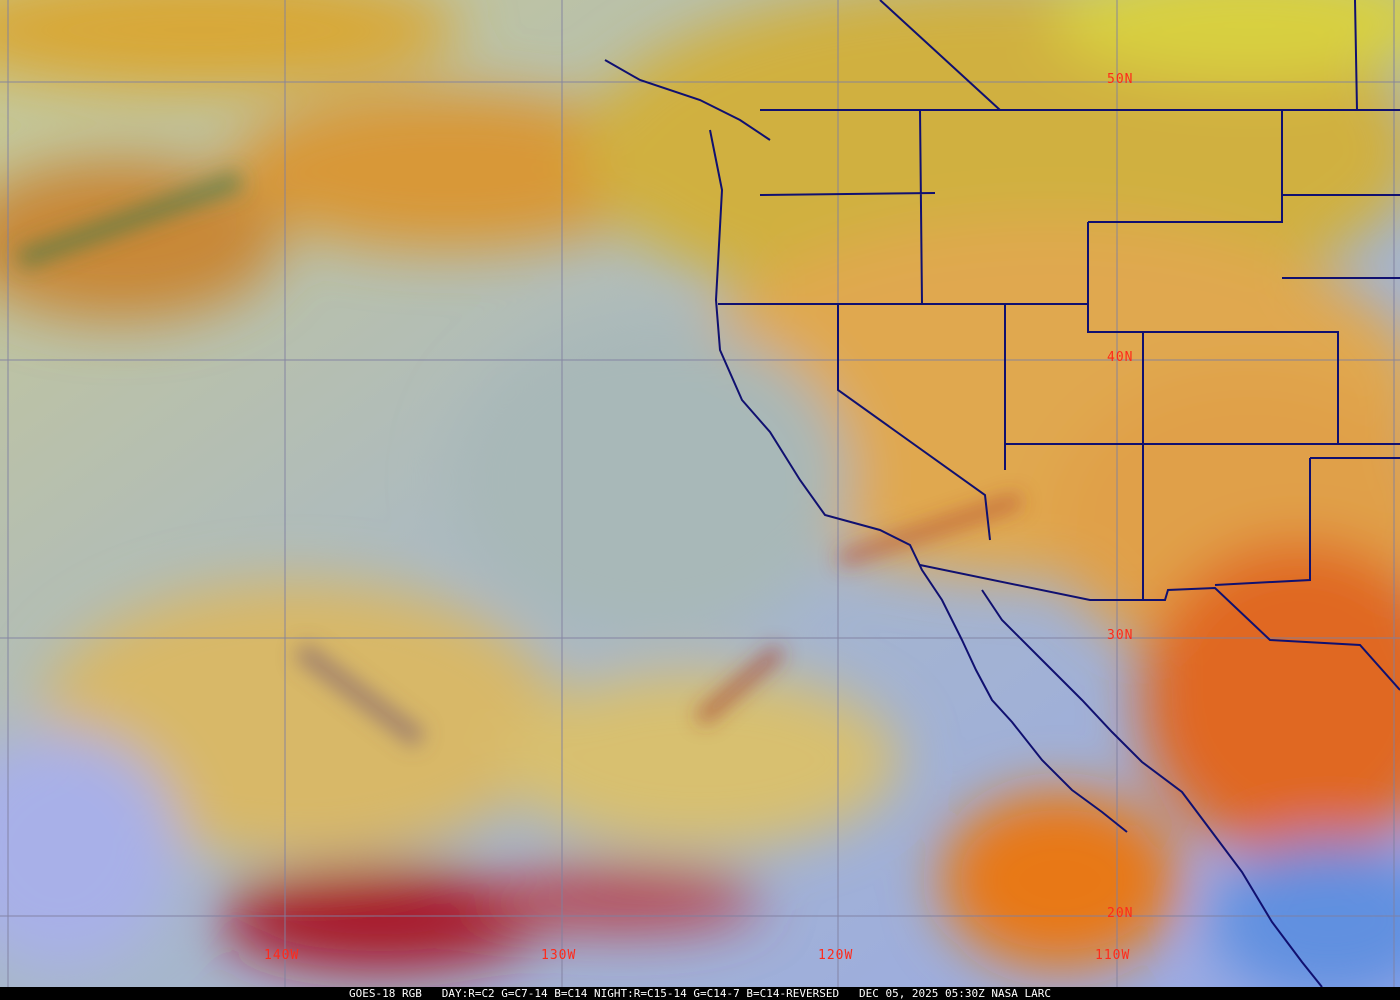 The image size is (1400, 1000). Describe the element at coordinates (559, 955) in the screenshot. I see `lon-label-130w: 130W` at that location.